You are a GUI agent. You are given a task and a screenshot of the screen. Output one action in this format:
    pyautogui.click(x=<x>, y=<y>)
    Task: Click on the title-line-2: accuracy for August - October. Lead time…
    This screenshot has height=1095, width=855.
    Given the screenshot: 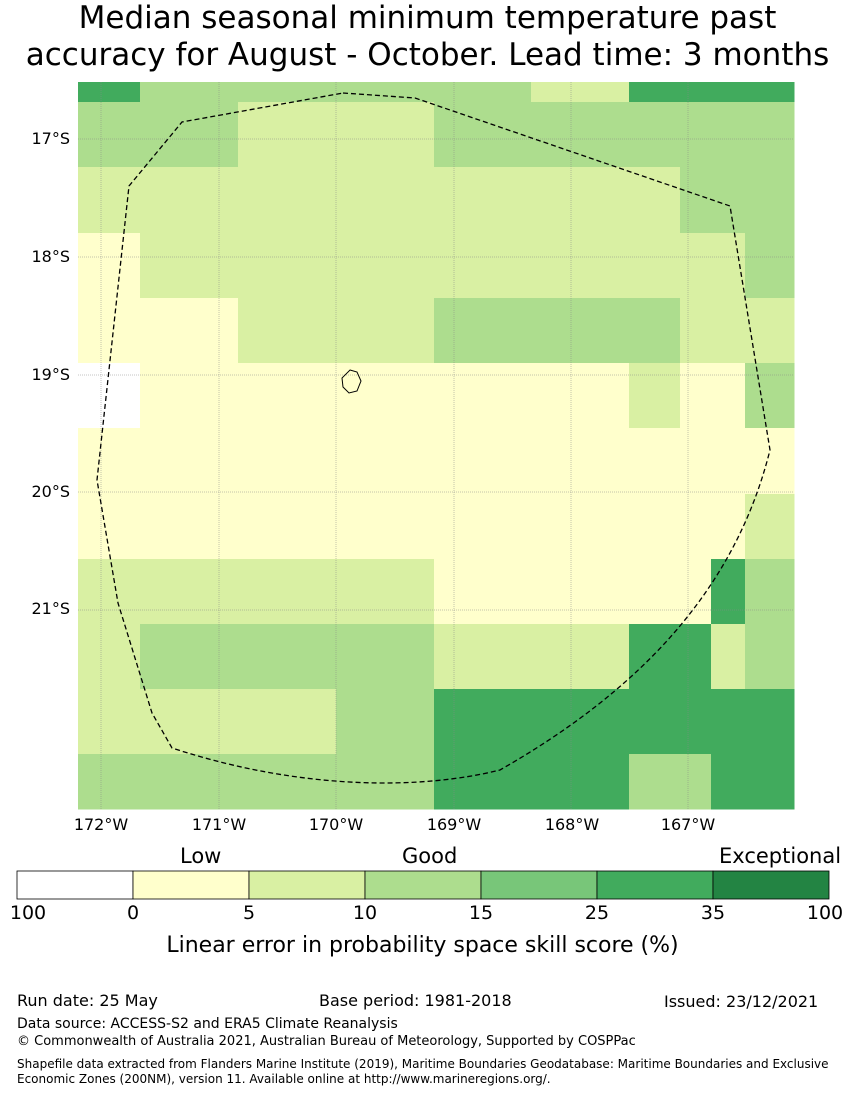 What is the action you would take?
    pyautogui.click(x=427, y=55)
    